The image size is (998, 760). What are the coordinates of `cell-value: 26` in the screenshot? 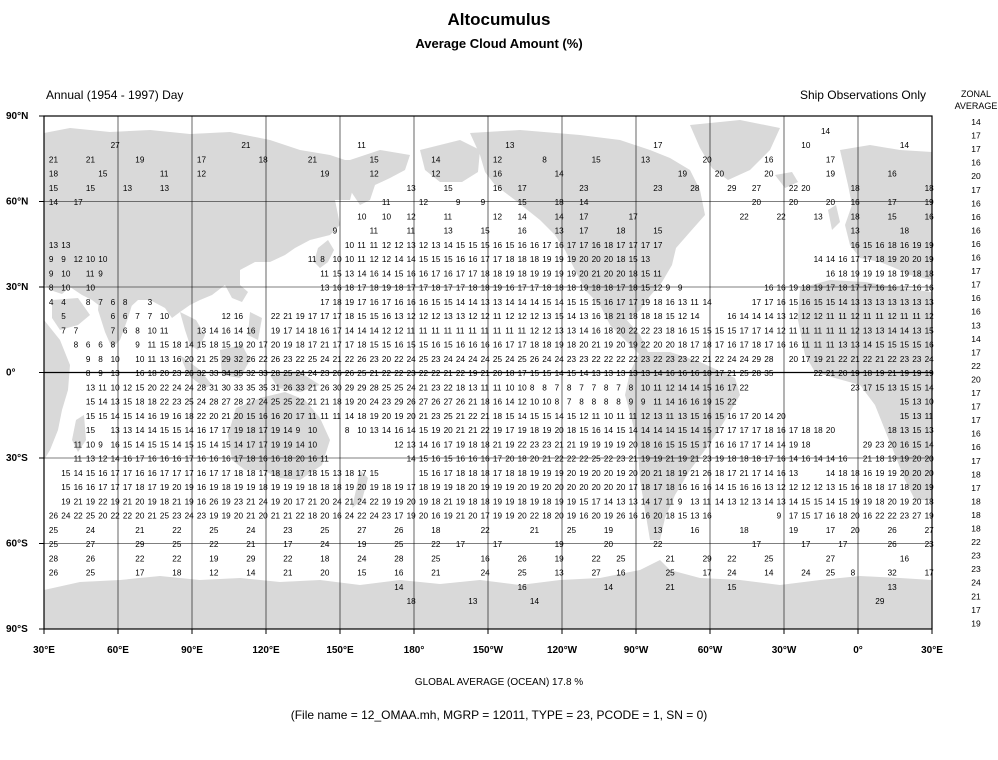 It's located at (523, 558).